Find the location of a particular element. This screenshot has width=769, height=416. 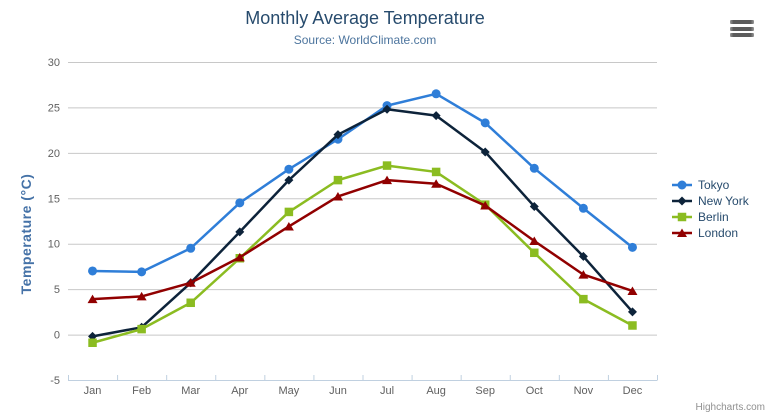

x-axis-label: Jan is located at coordinates (93, 391).